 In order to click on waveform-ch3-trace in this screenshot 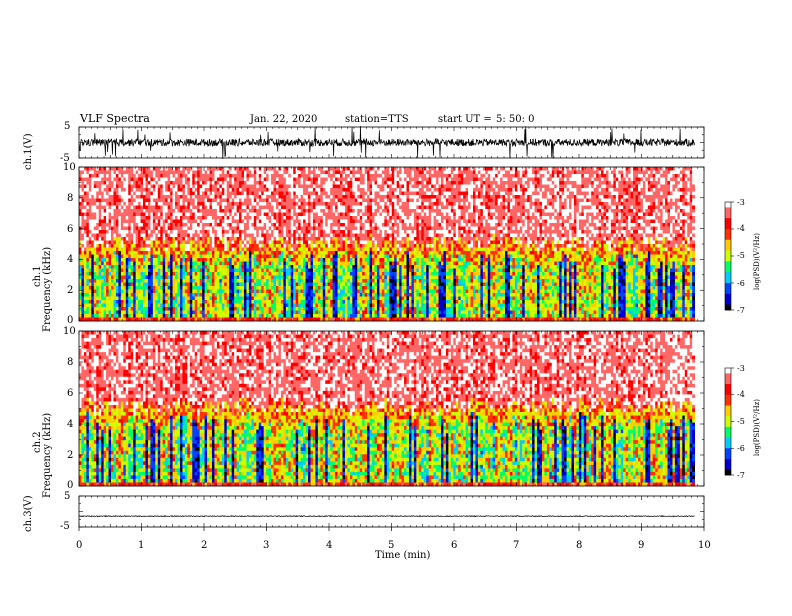, I will do `click(387, 516)`.